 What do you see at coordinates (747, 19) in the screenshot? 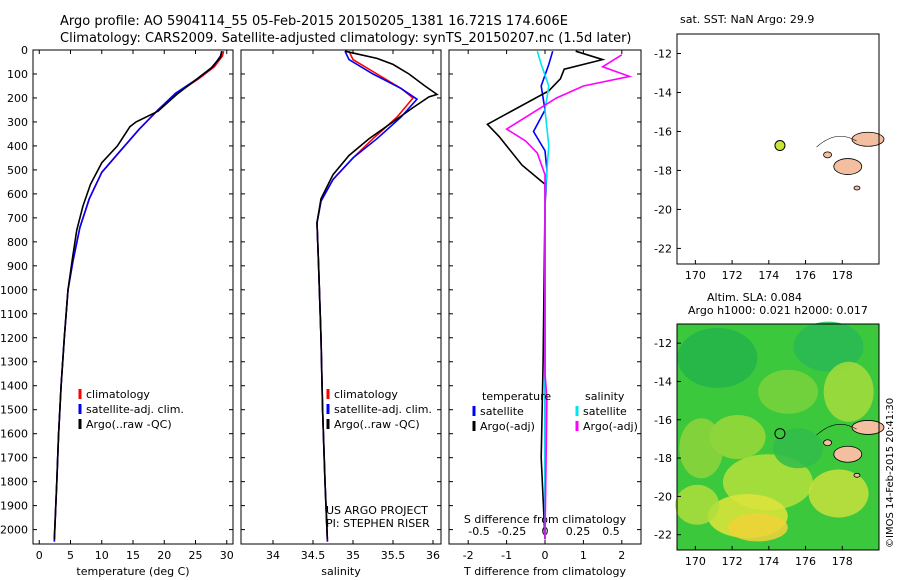
I see `map-top-title: sat. SST: NaN Argo: 29.9` at bounding box center [747, 19].